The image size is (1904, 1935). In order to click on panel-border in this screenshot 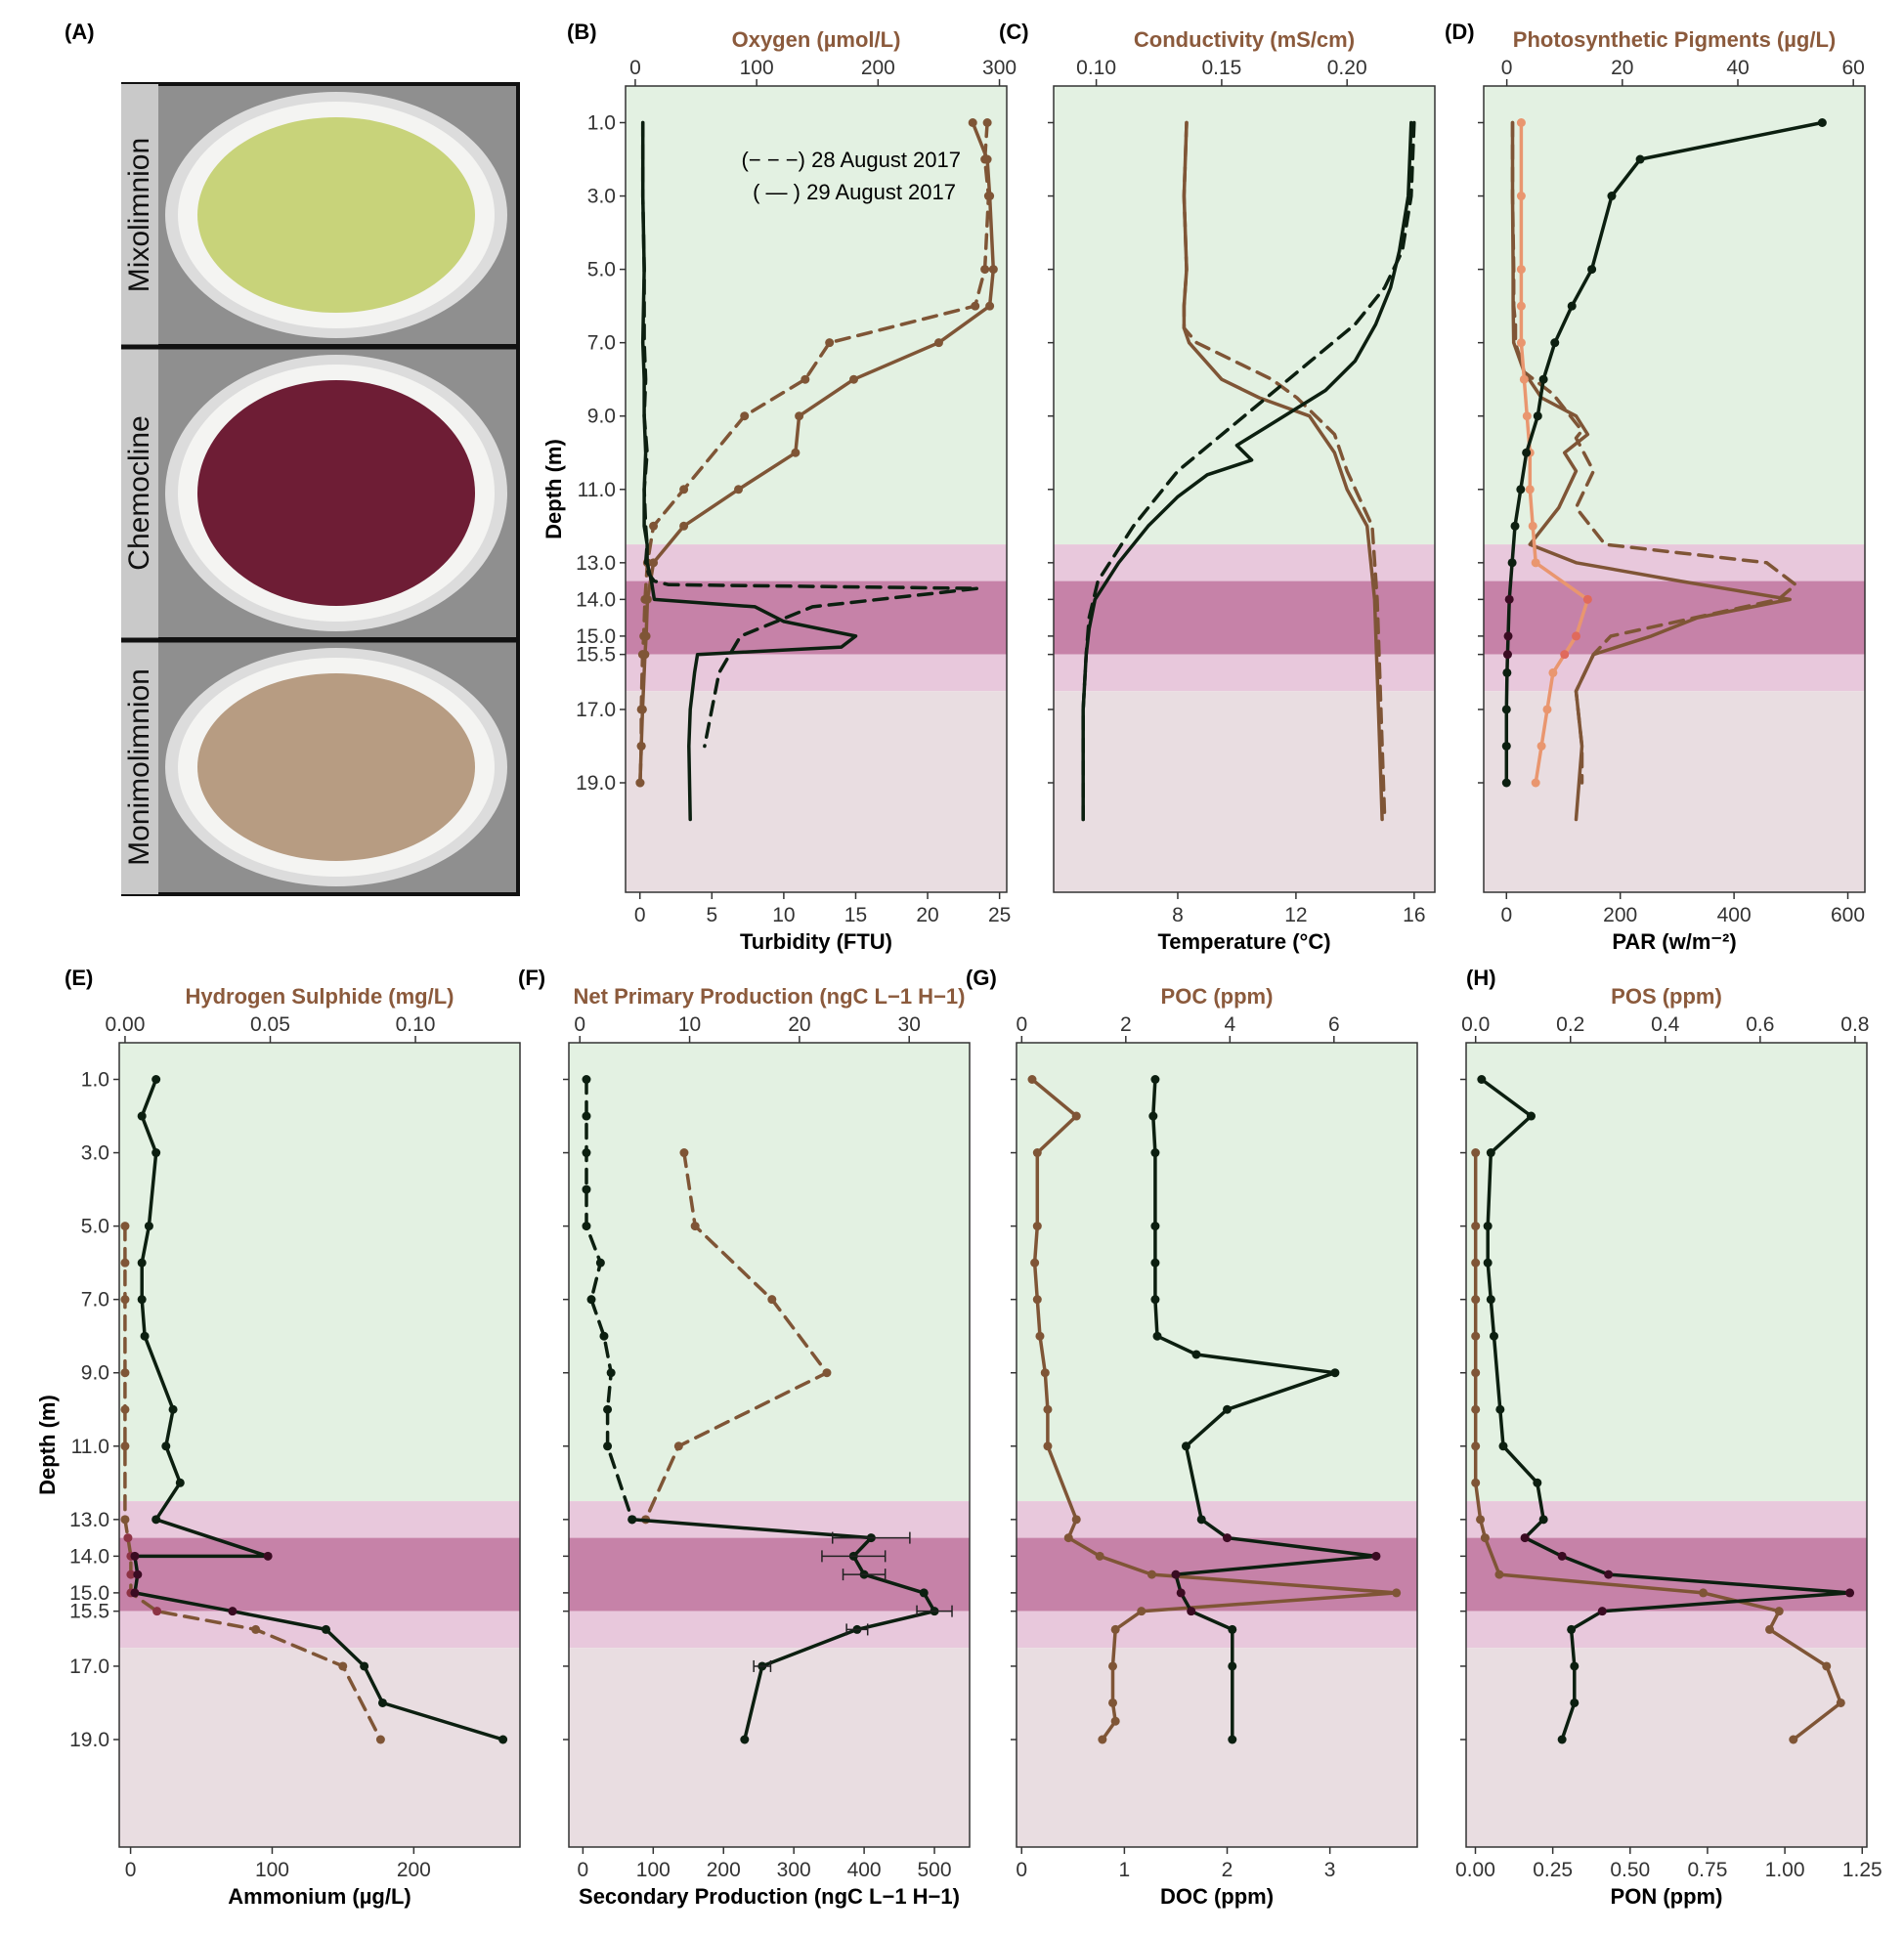, I will do `click(1666, 1445)`.